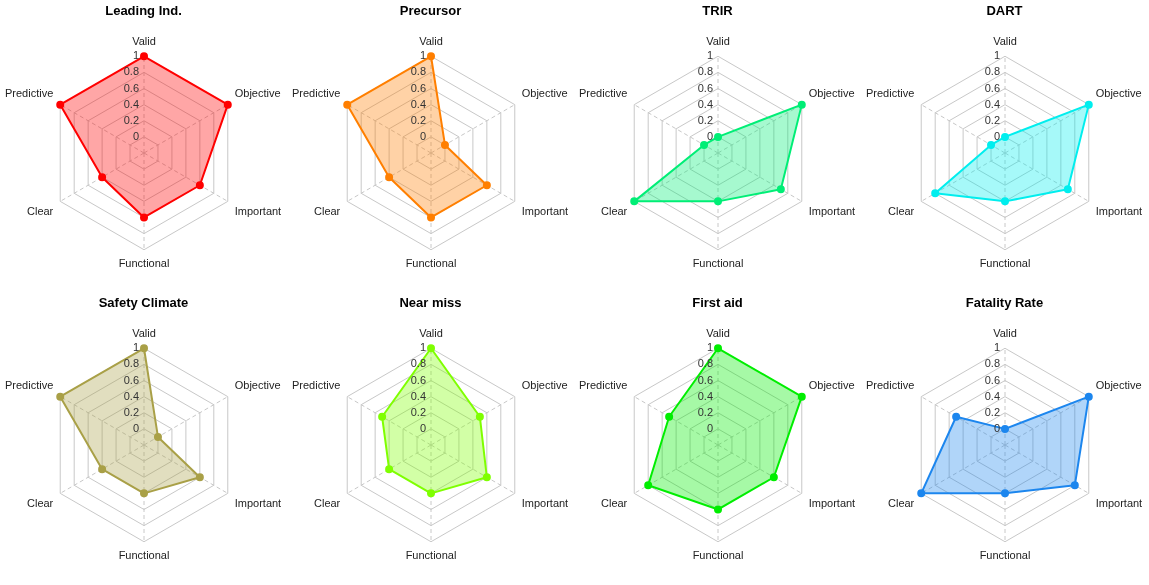  What do you see at coordinates (1004, 303) in the screenshot?
I see `chart-title: Fatality Rate` at bounding box center [1004, 303].